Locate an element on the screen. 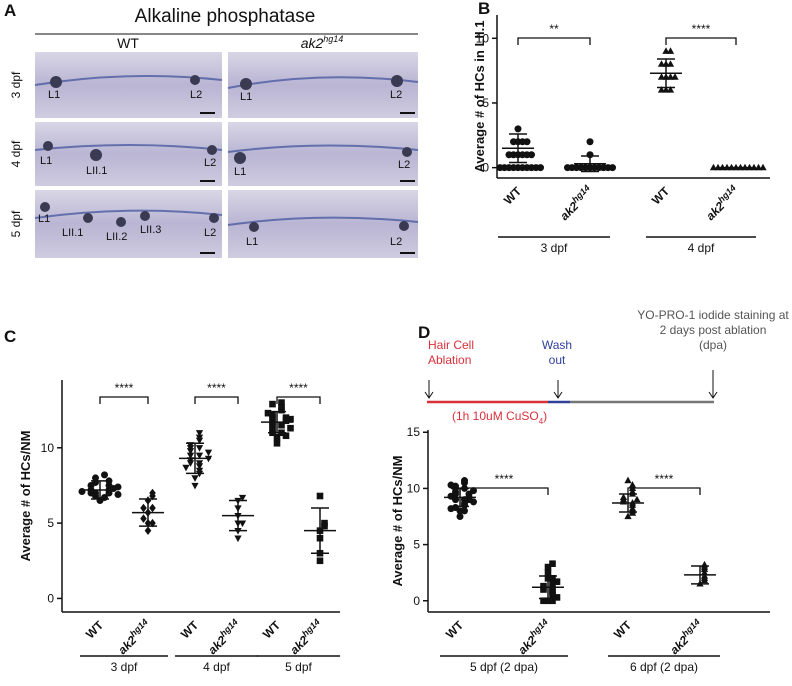 Image resolution: width=792 pixels, height=686 pixels. timeline-label: Ablation is located at coordinates (449, 360).